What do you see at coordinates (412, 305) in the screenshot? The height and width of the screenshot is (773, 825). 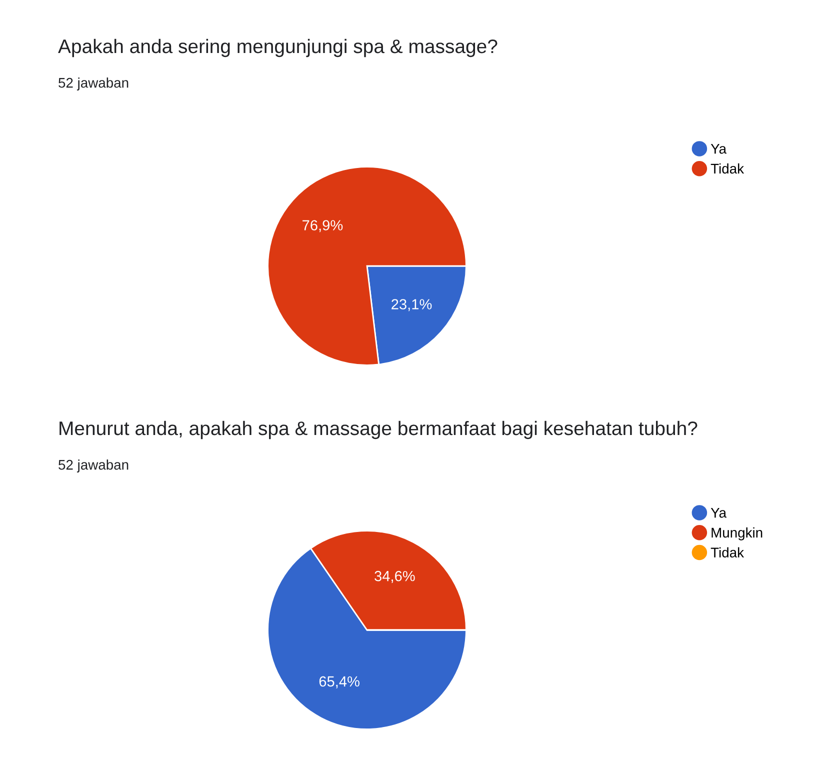 I see `data-label: 23,1%` at bounding box center [412, 305].